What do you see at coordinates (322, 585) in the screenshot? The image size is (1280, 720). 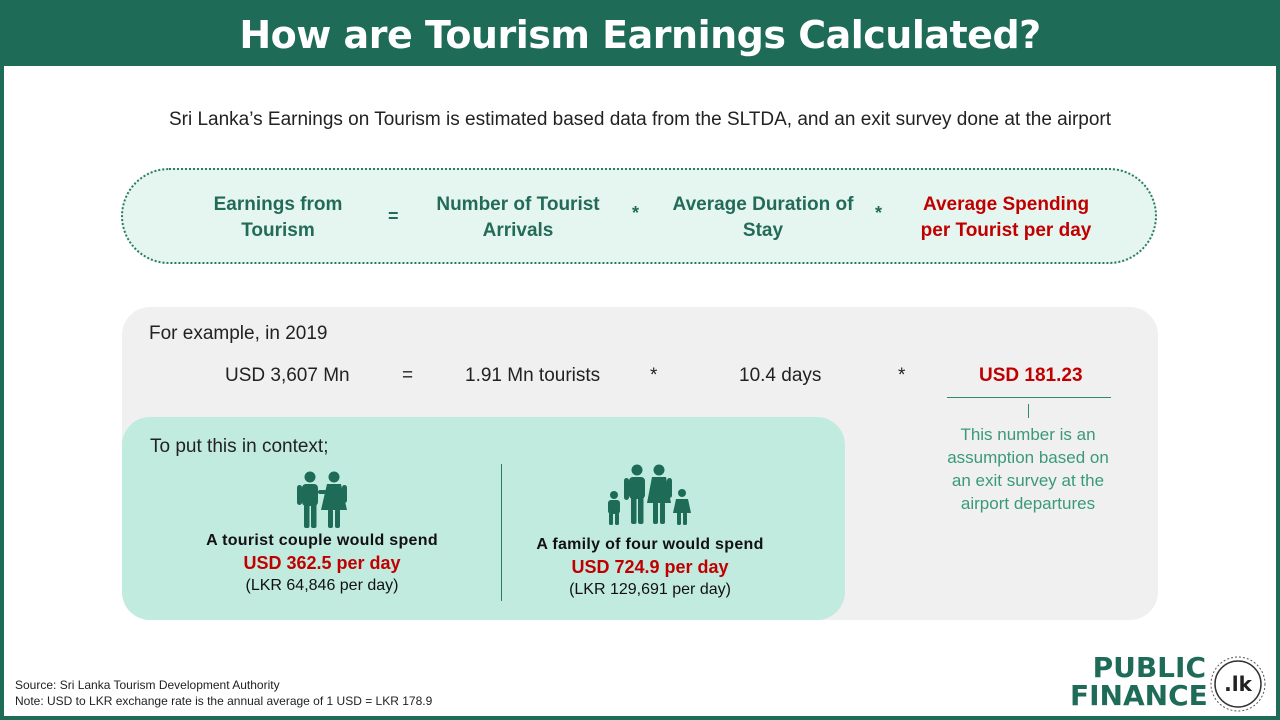 I see `couple-lkr: (LKR 64,846 per day)` at bounding box center [322, 585].